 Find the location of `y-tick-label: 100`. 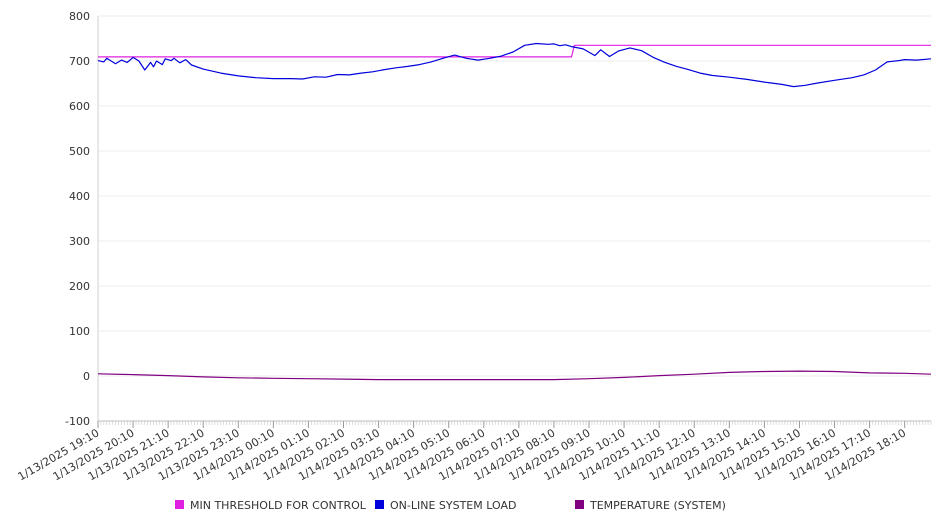

y-tick-label: 100 is located at coordinates (79, 331).